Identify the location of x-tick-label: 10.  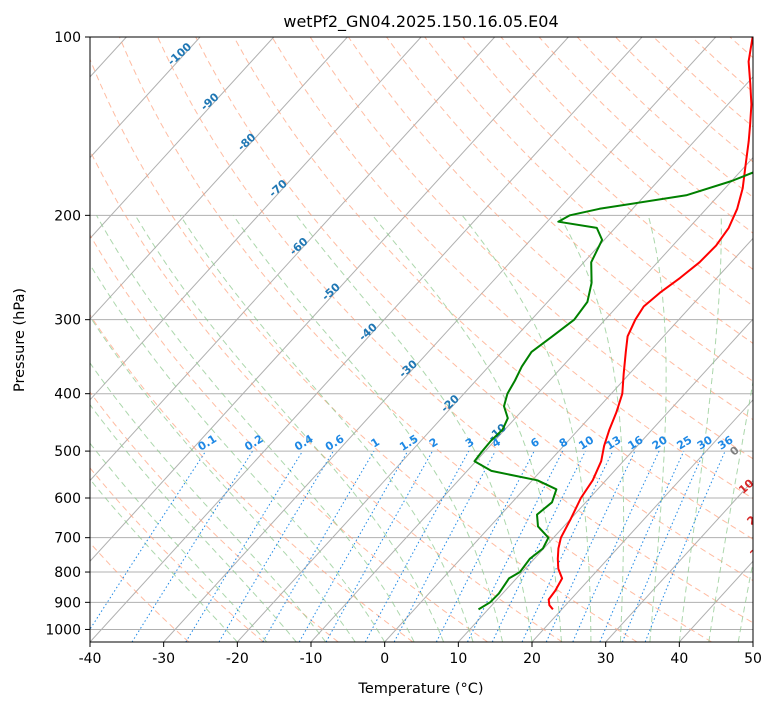
(458, 659).